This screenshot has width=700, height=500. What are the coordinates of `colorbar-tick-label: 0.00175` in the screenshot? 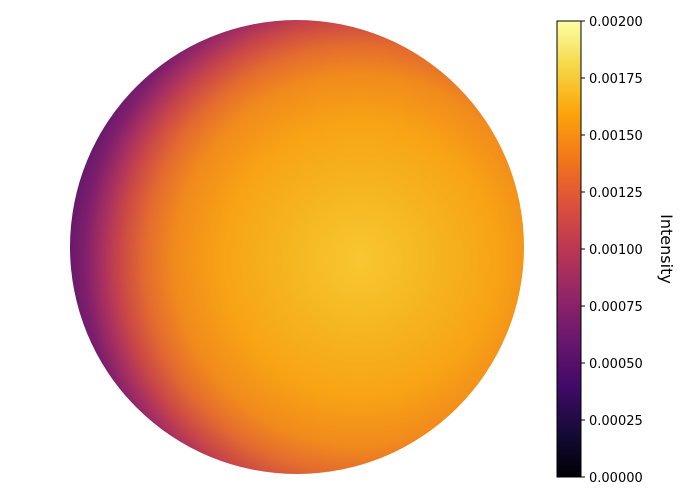 It's located at (616, 79).